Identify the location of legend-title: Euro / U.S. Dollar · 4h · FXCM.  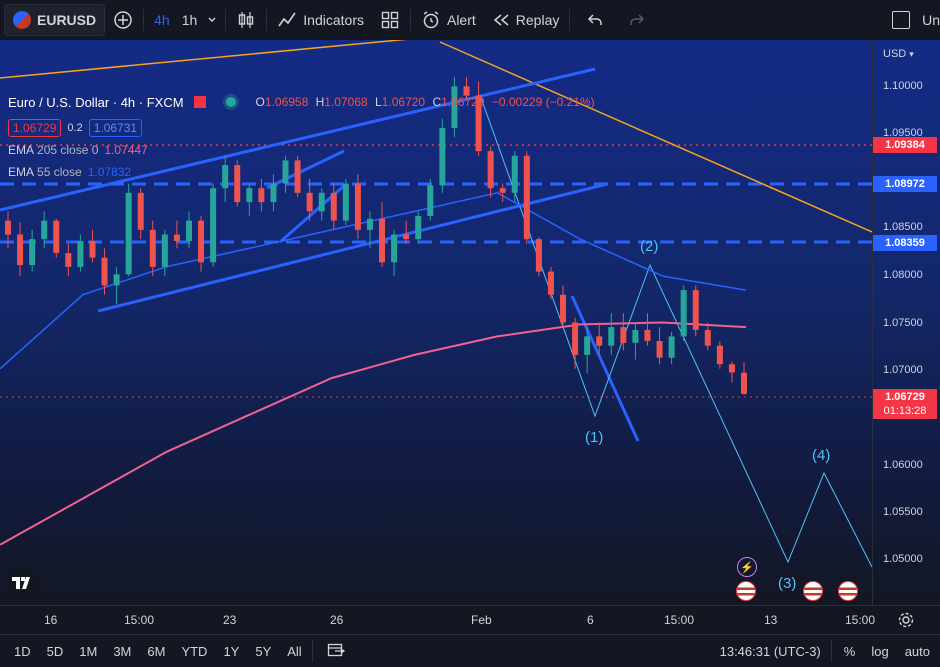
(96, 102).